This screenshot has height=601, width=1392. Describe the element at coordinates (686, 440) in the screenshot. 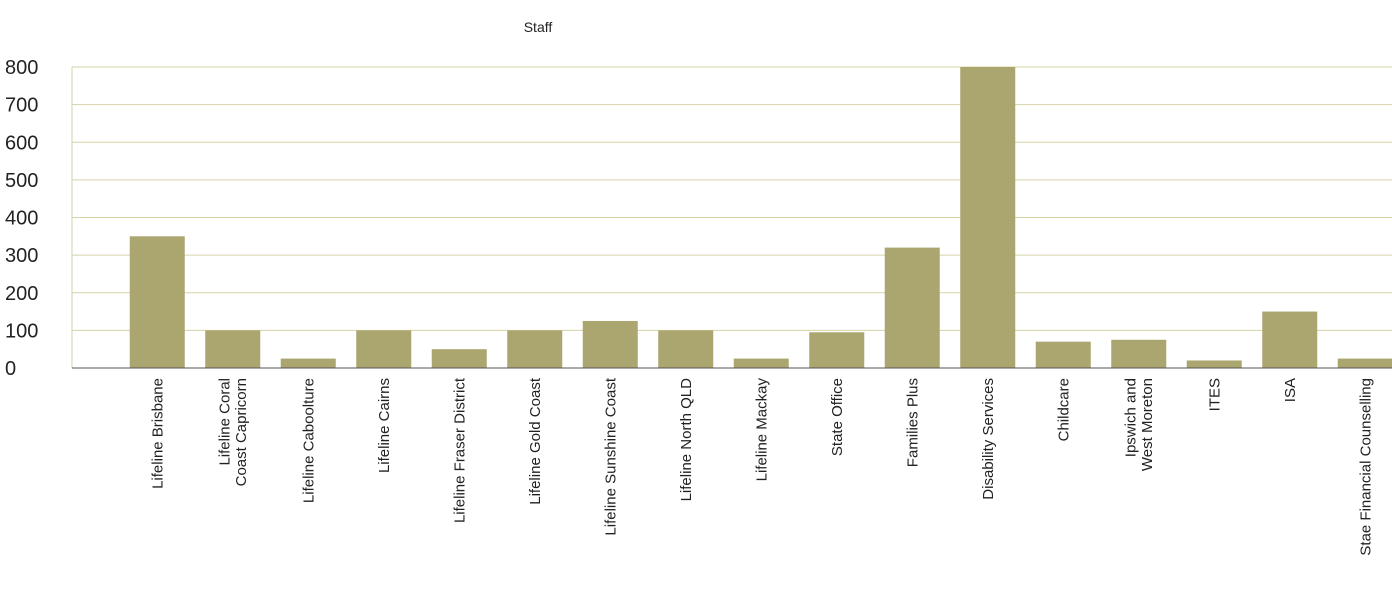

I see `x-tick-label: Lifeline North QLD` at that location.